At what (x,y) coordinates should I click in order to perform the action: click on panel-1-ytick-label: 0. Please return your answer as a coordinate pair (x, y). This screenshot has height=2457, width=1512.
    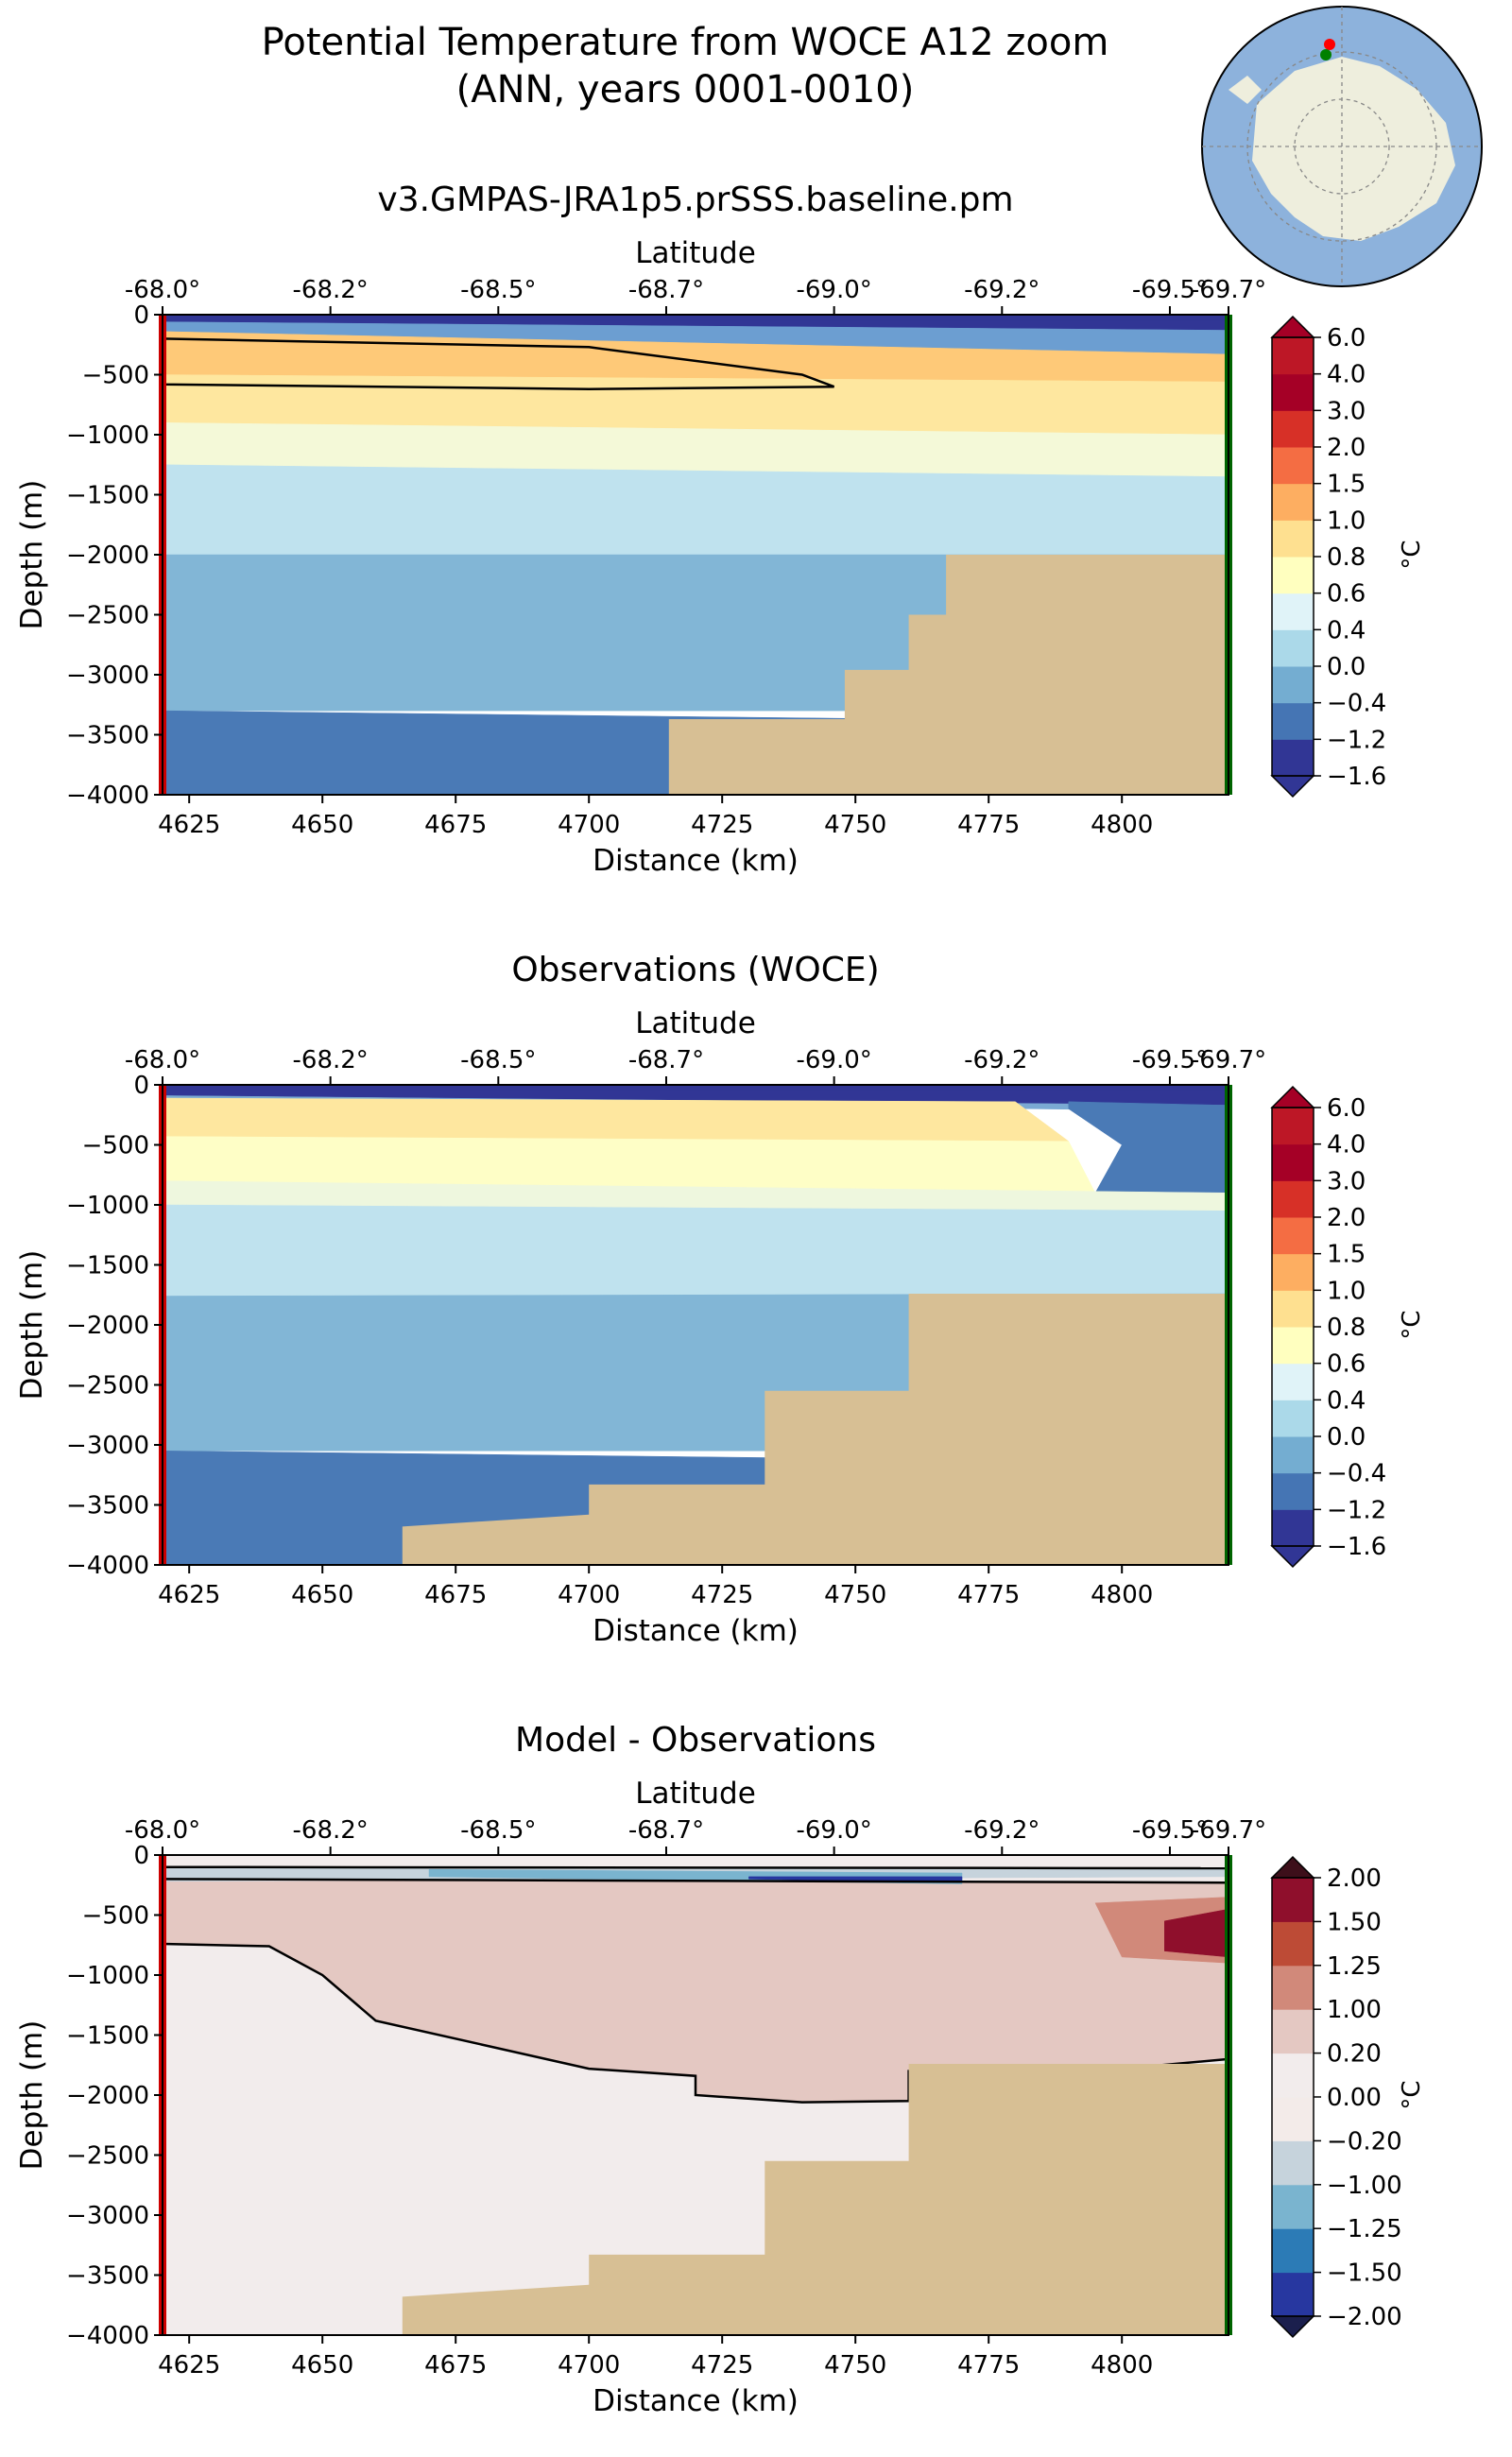
    Looking at the image, I should click on (141, 315).